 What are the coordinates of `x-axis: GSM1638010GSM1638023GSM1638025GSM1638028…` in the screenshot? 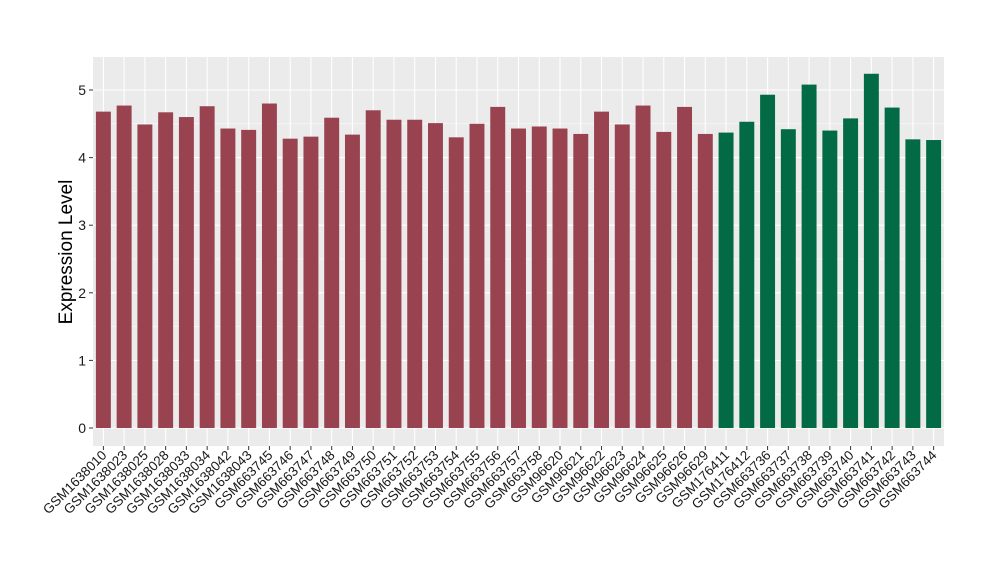 It's located at (490, 481).